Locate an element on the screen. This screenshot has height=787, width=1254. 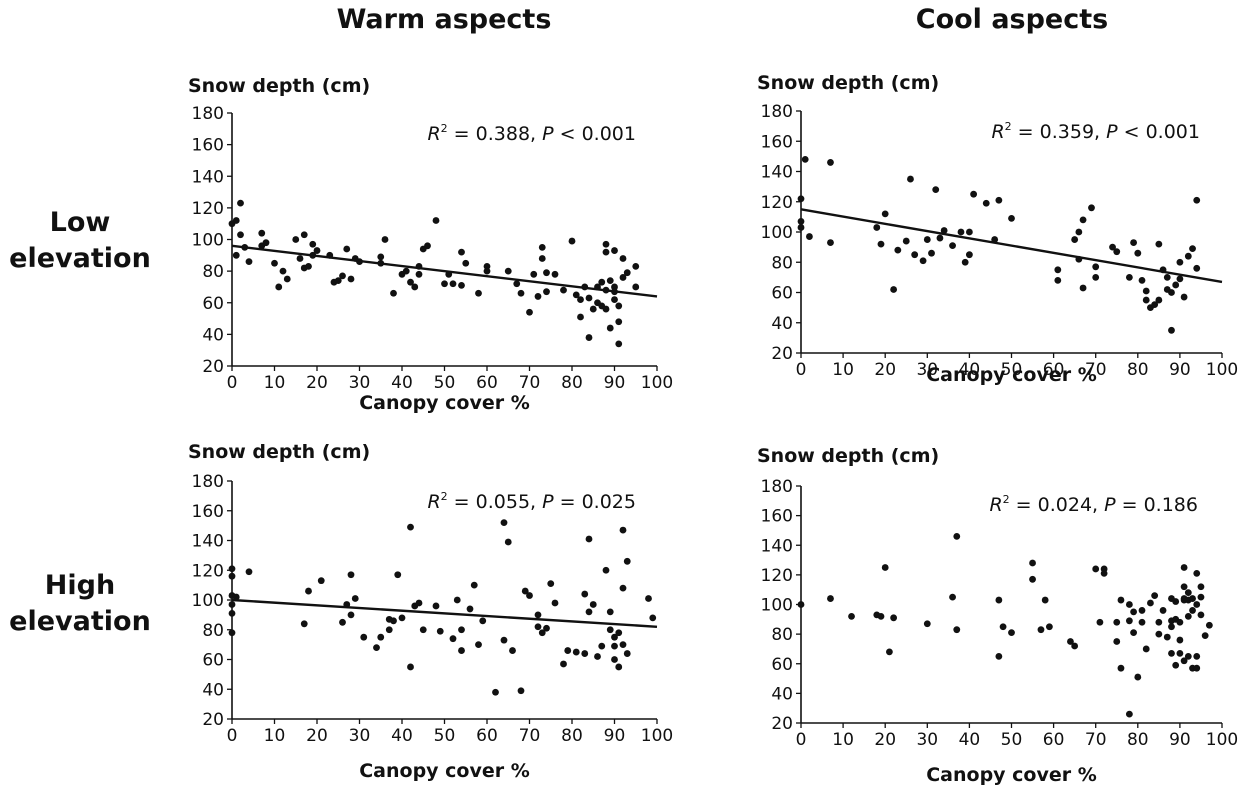
x-tick-label: 50 is located at coordinates (1012, 740).